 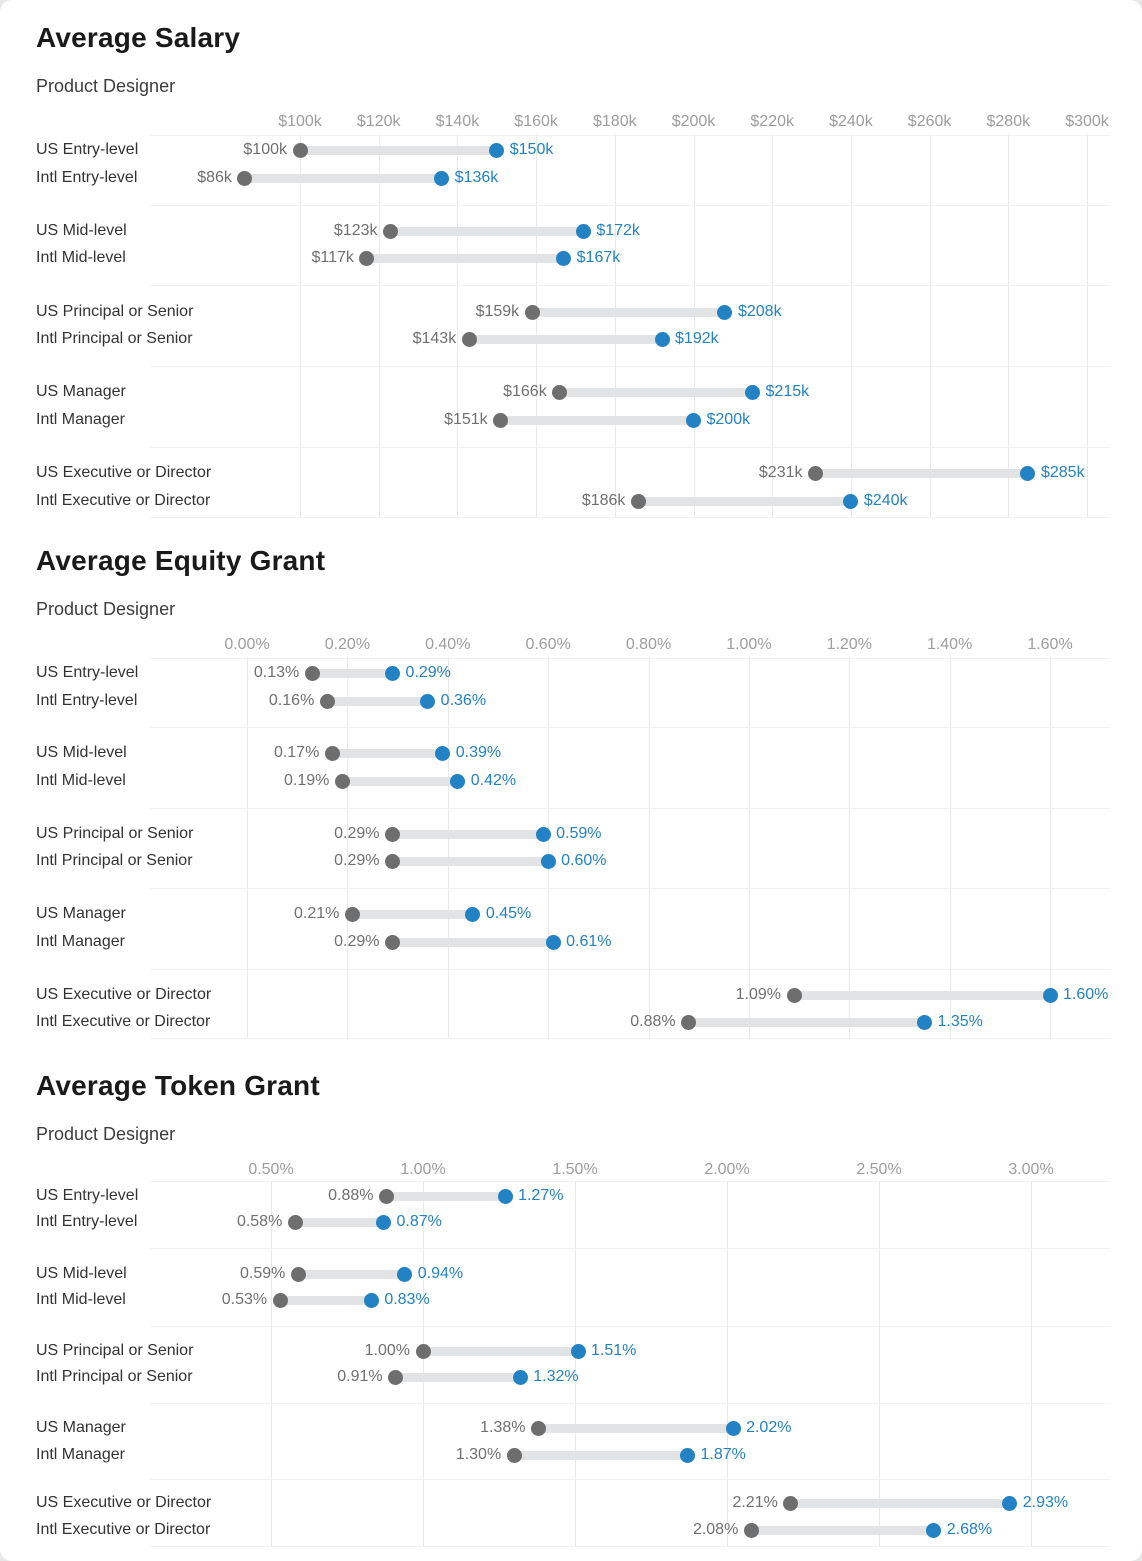 I want to click on row-low-value: 0.17%, so click(x=296, y=752).